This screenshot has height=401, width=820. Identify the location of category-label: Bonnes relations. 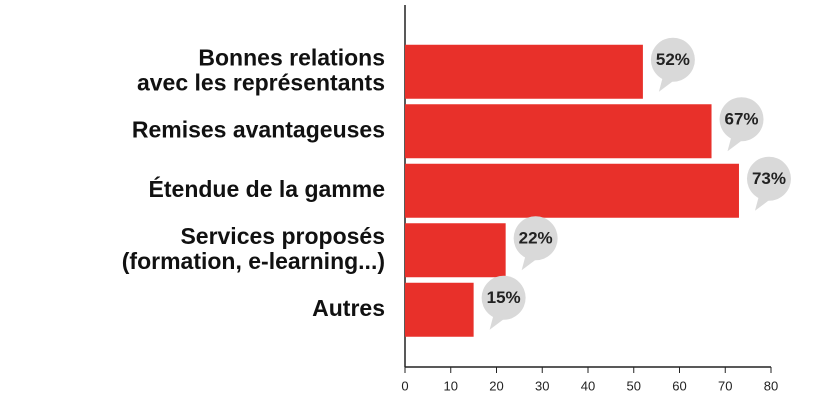
(291, 57).